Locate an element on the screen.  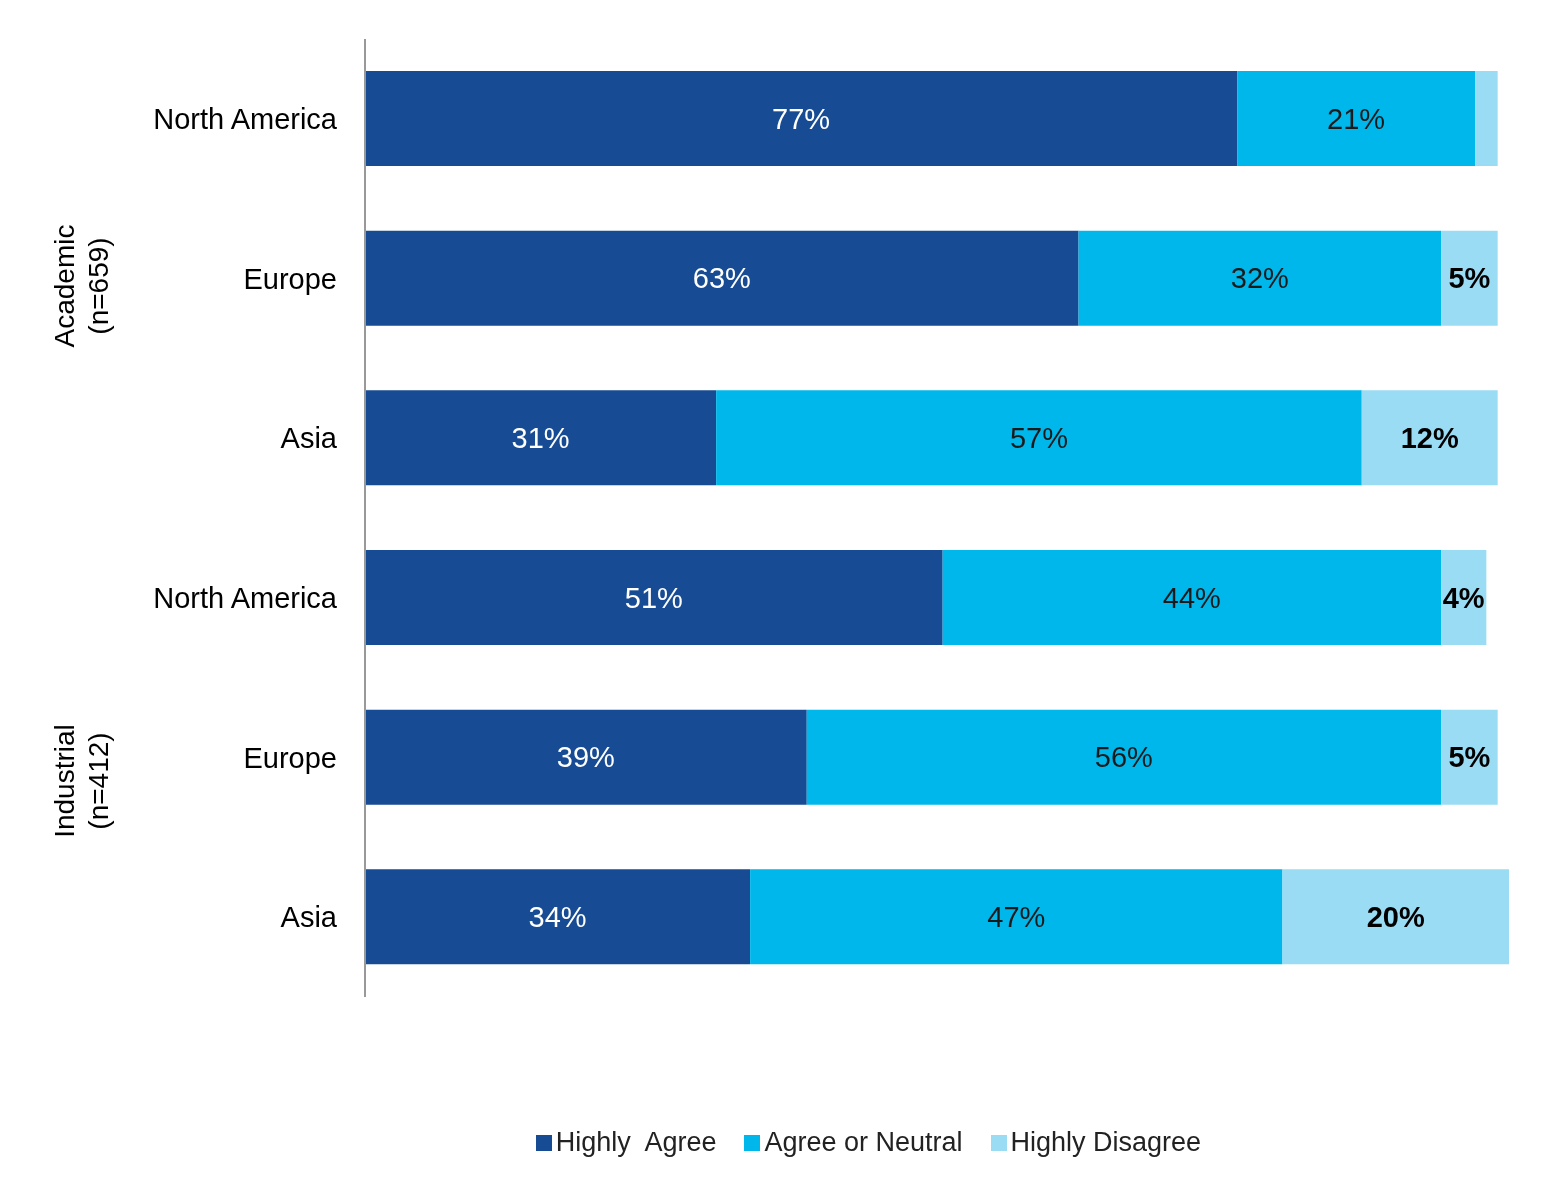
data-label: 34% is located at coordinates (557, 916).